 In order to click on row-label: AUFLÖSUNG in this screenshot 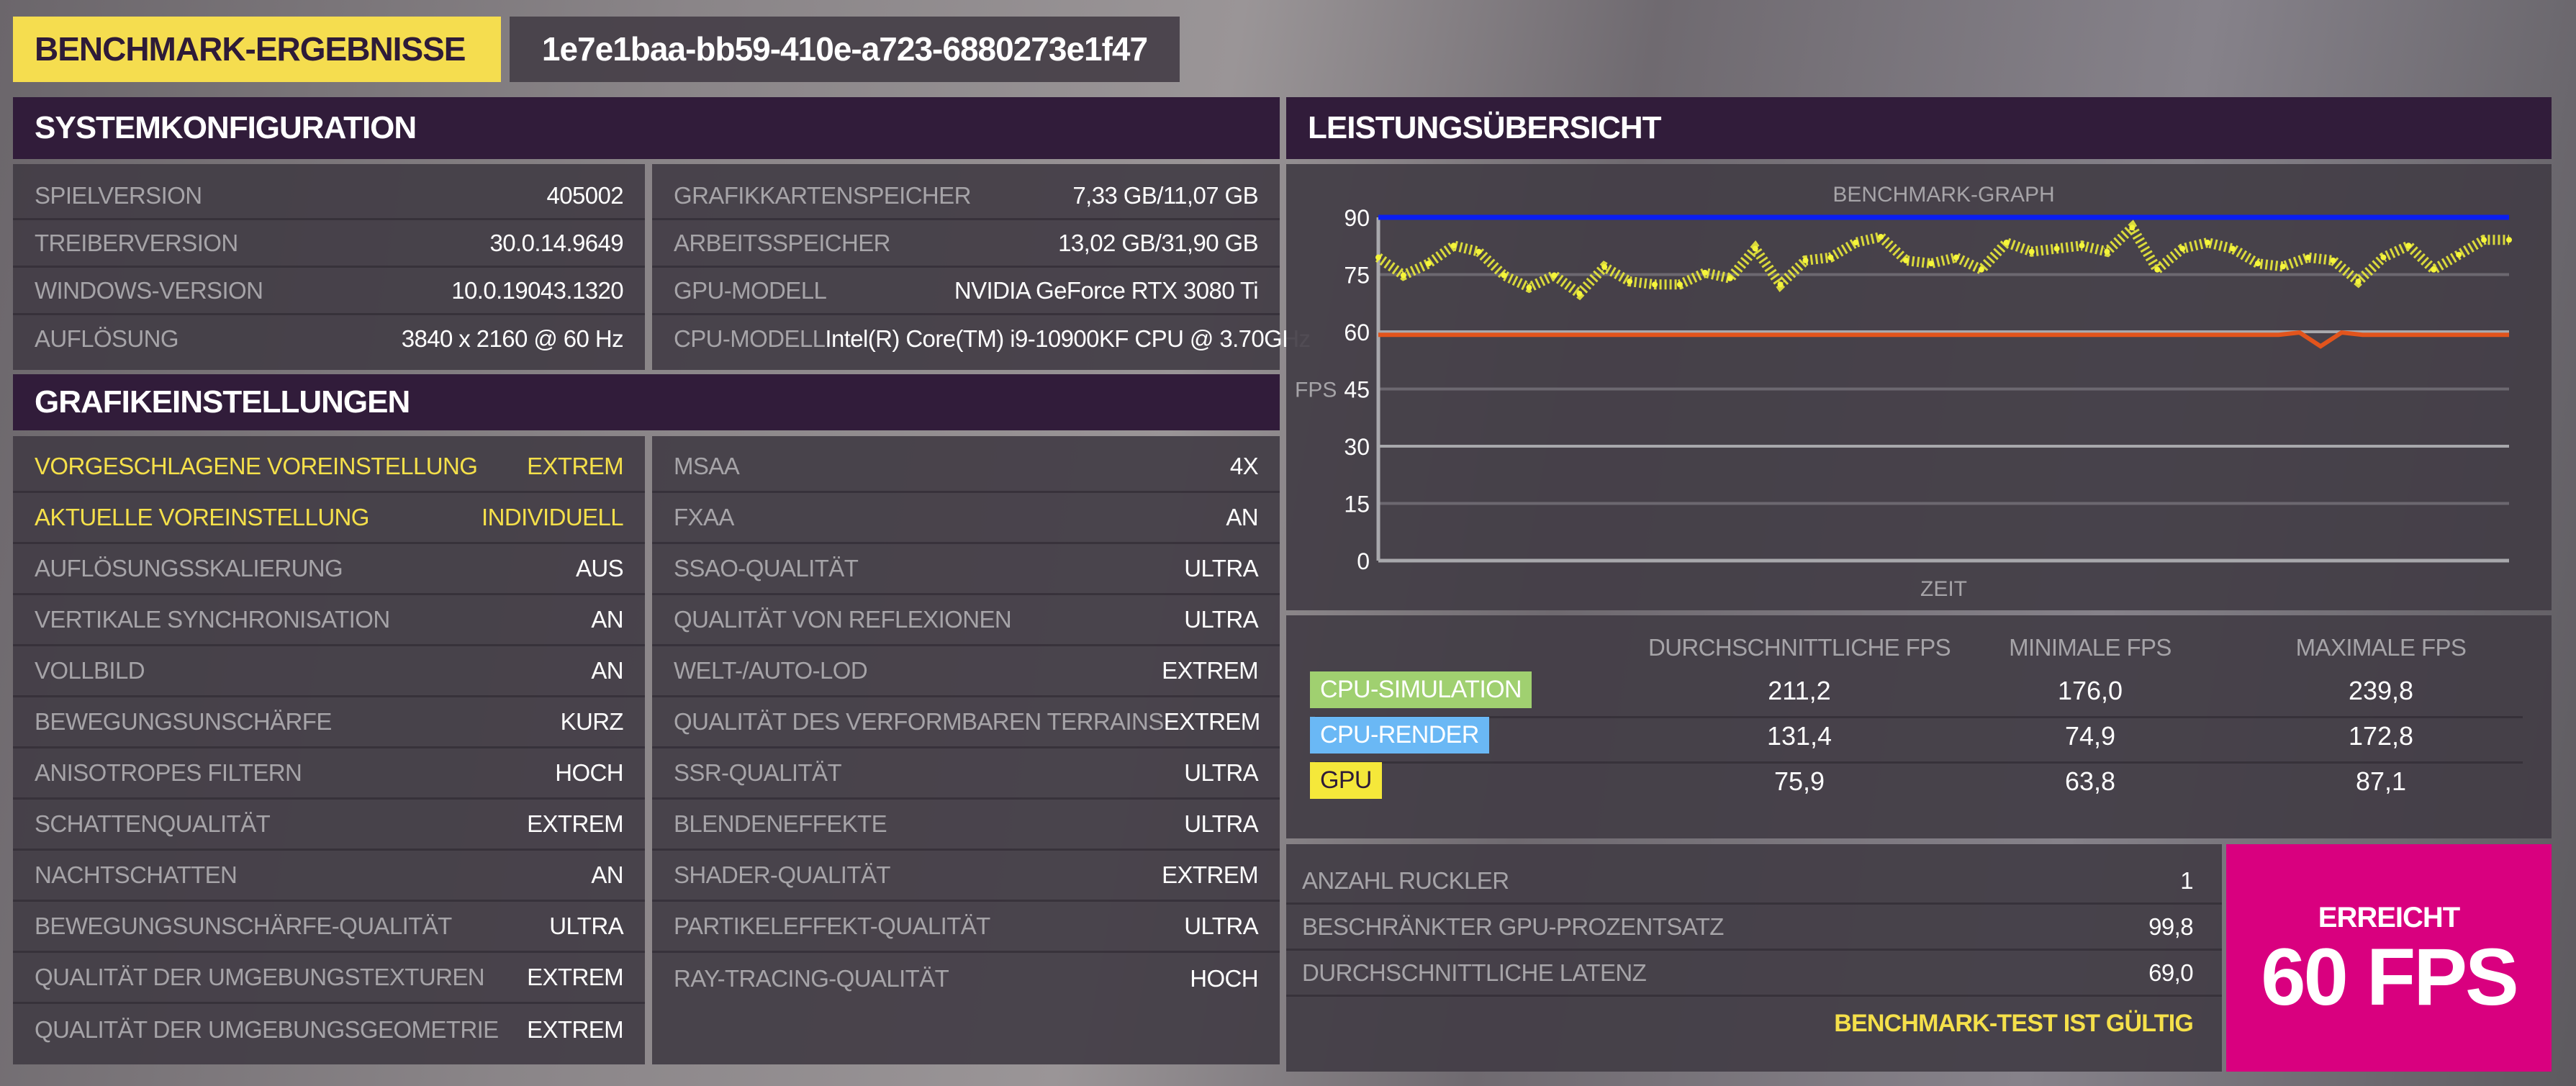, I will do `click(107, 338)`.